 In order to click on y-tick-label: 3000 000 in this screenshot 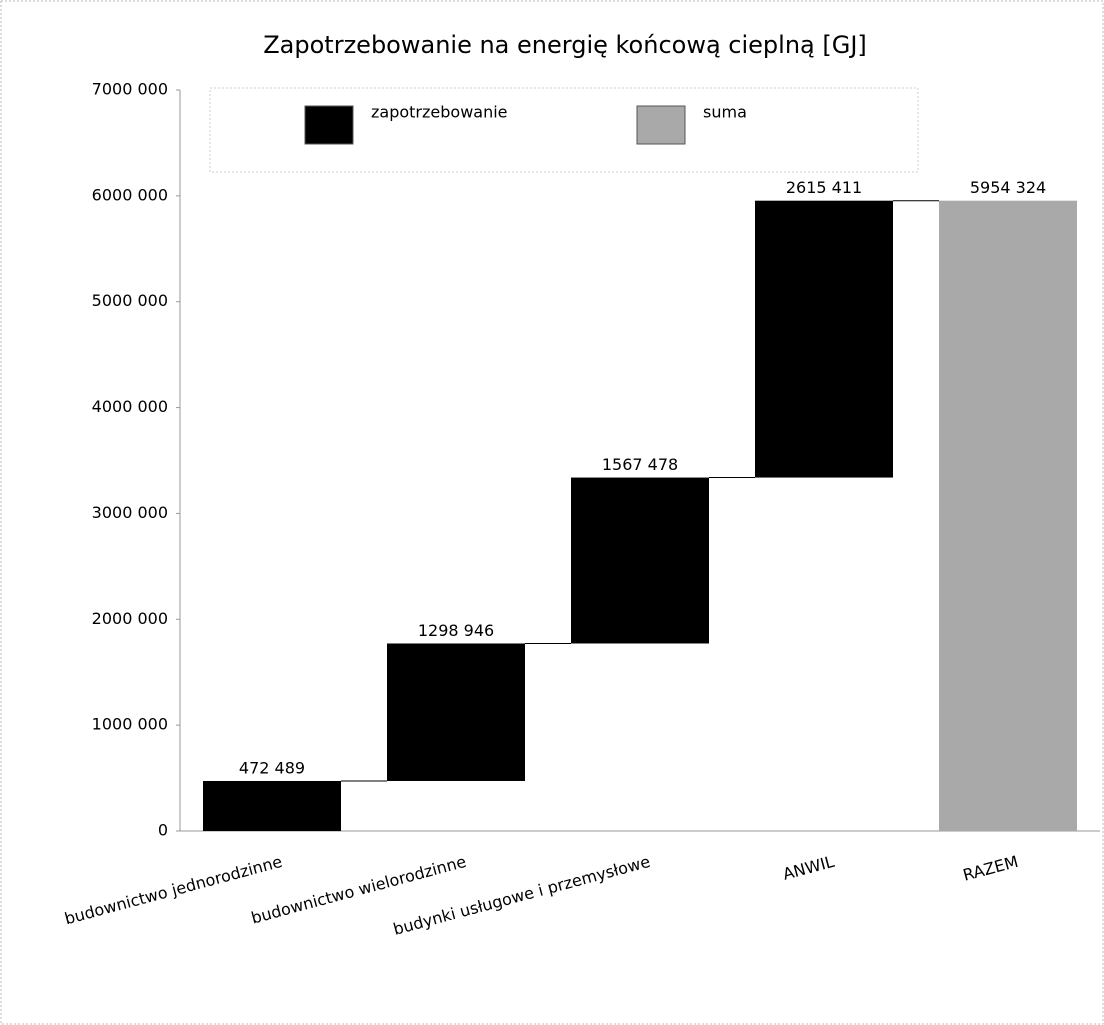, I will do `click(130, 512)`.